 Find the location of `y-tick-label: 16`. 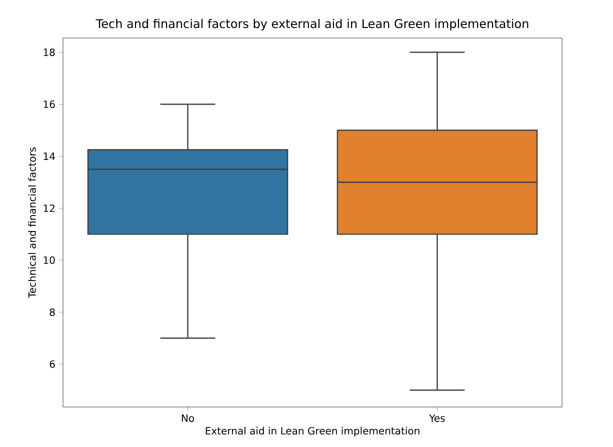

y-tick-label: 16 is located at coordinates (49, 104).